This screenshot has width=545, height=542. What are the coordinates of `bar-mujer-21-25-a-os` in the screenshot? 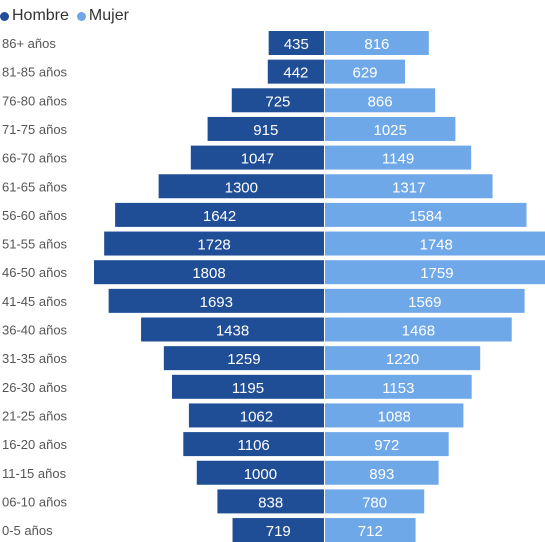 It's located at (394, 415).